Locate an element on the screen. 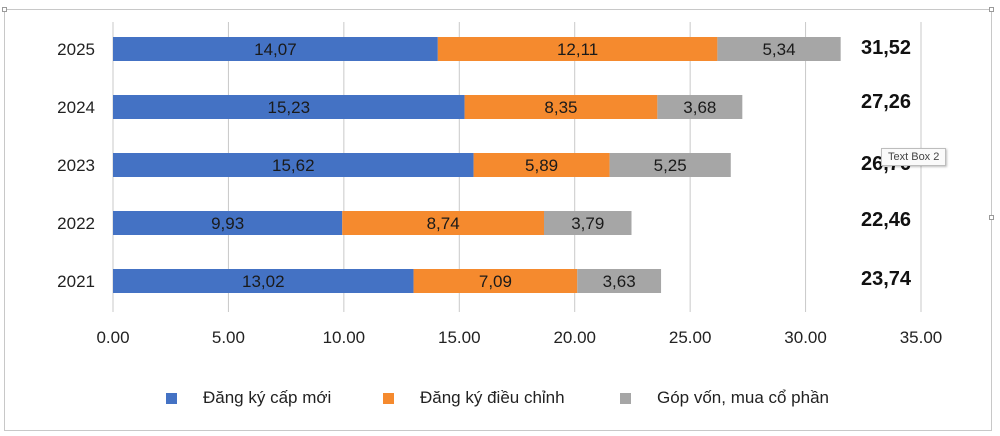  data-label: 3,79 is located at coordinates (587, 223).